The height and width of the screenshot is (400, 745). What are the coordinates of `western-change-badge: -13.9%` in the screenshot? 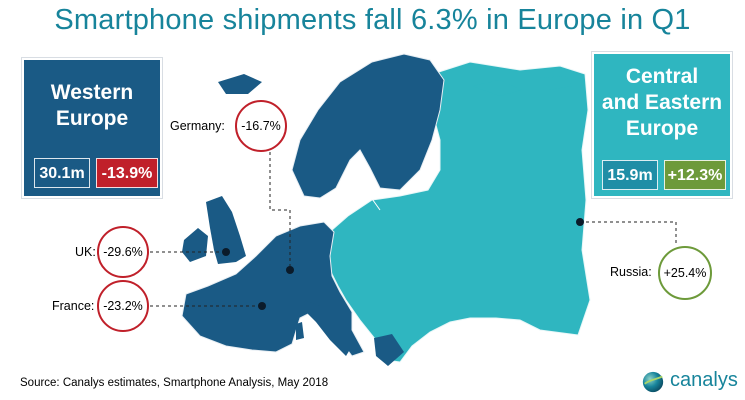 It's located at (127, 173).